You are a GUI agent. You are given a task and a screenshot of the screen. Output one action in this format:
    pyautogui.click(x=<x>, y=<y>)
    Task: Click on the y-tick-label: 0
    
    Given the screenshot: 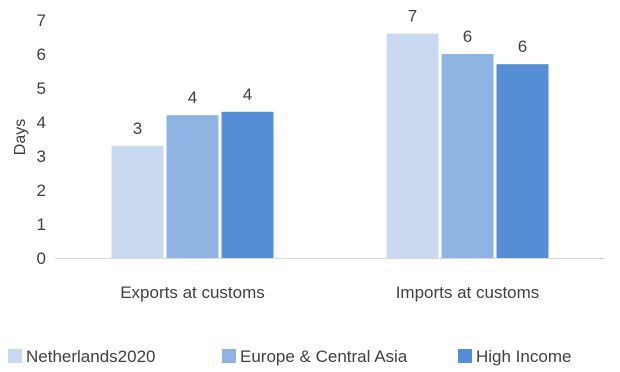 What is the action you would take?
    pyautogui.click(x=41, y=258)
    